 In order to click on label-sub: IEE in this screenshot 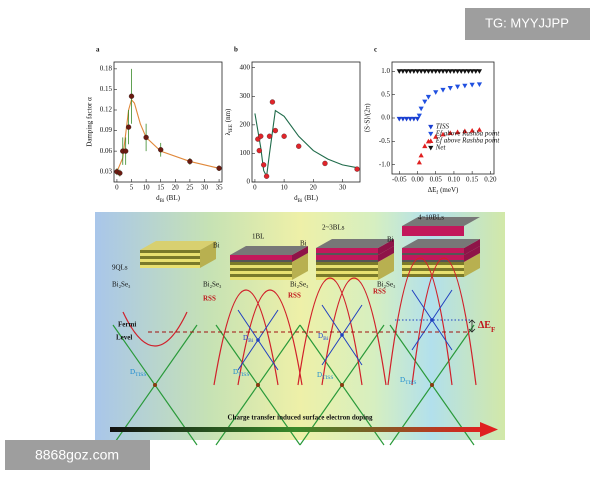, I will do `click(231, 128)`.